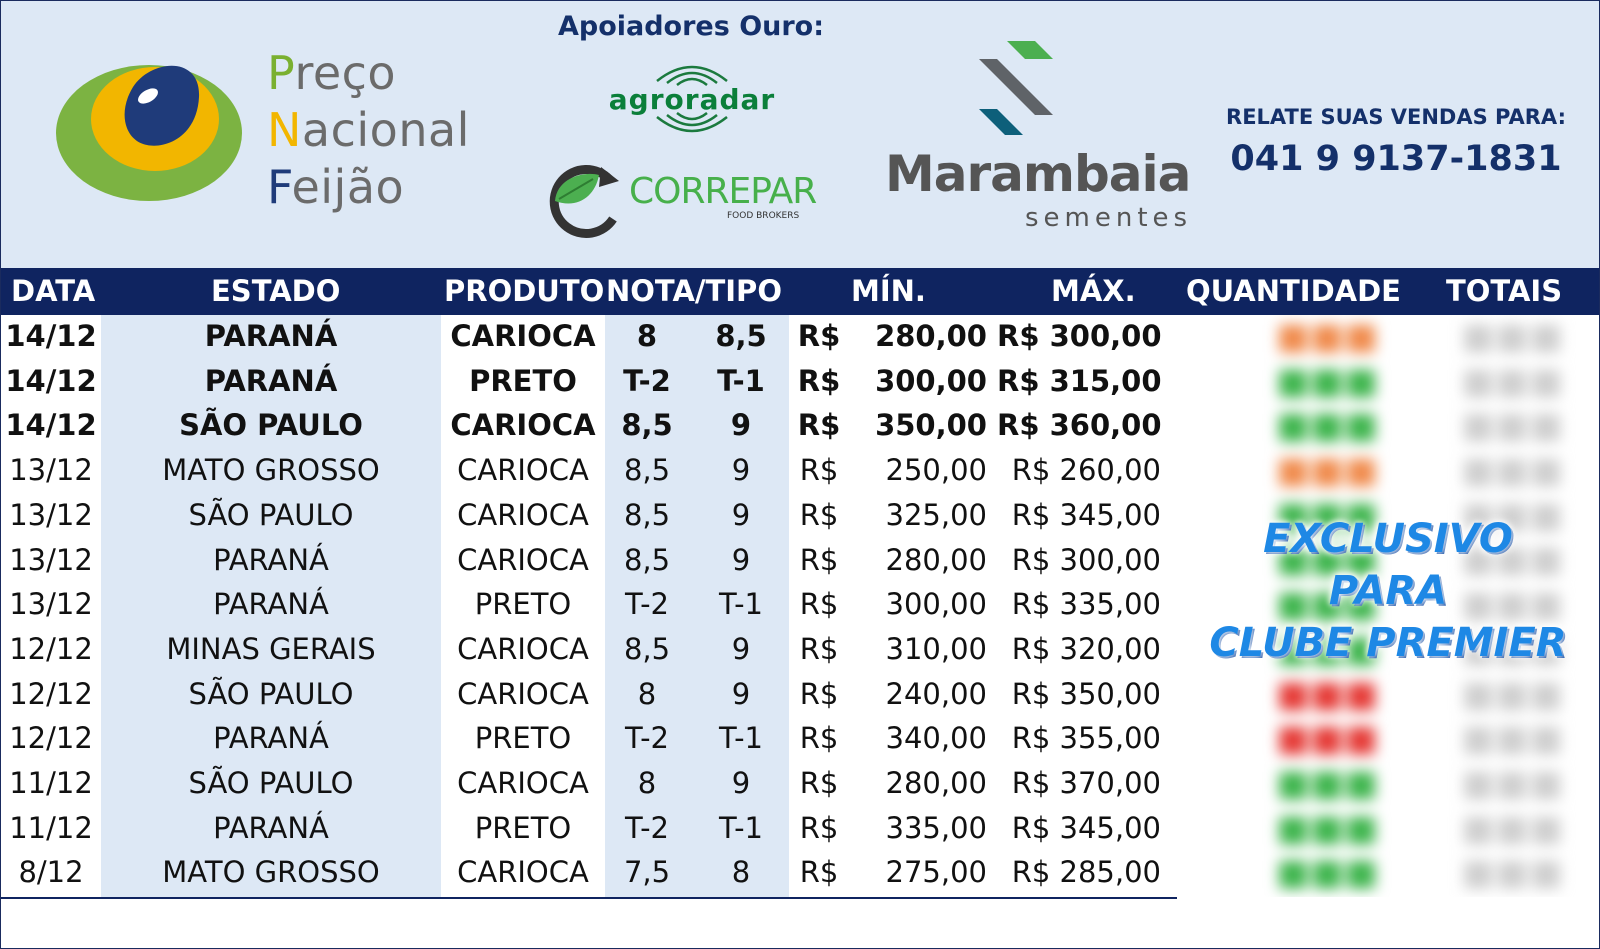 The width and height of the screenshot is (1600, 949). I want to click on cell-nota: 7,5, so click(647, 872).